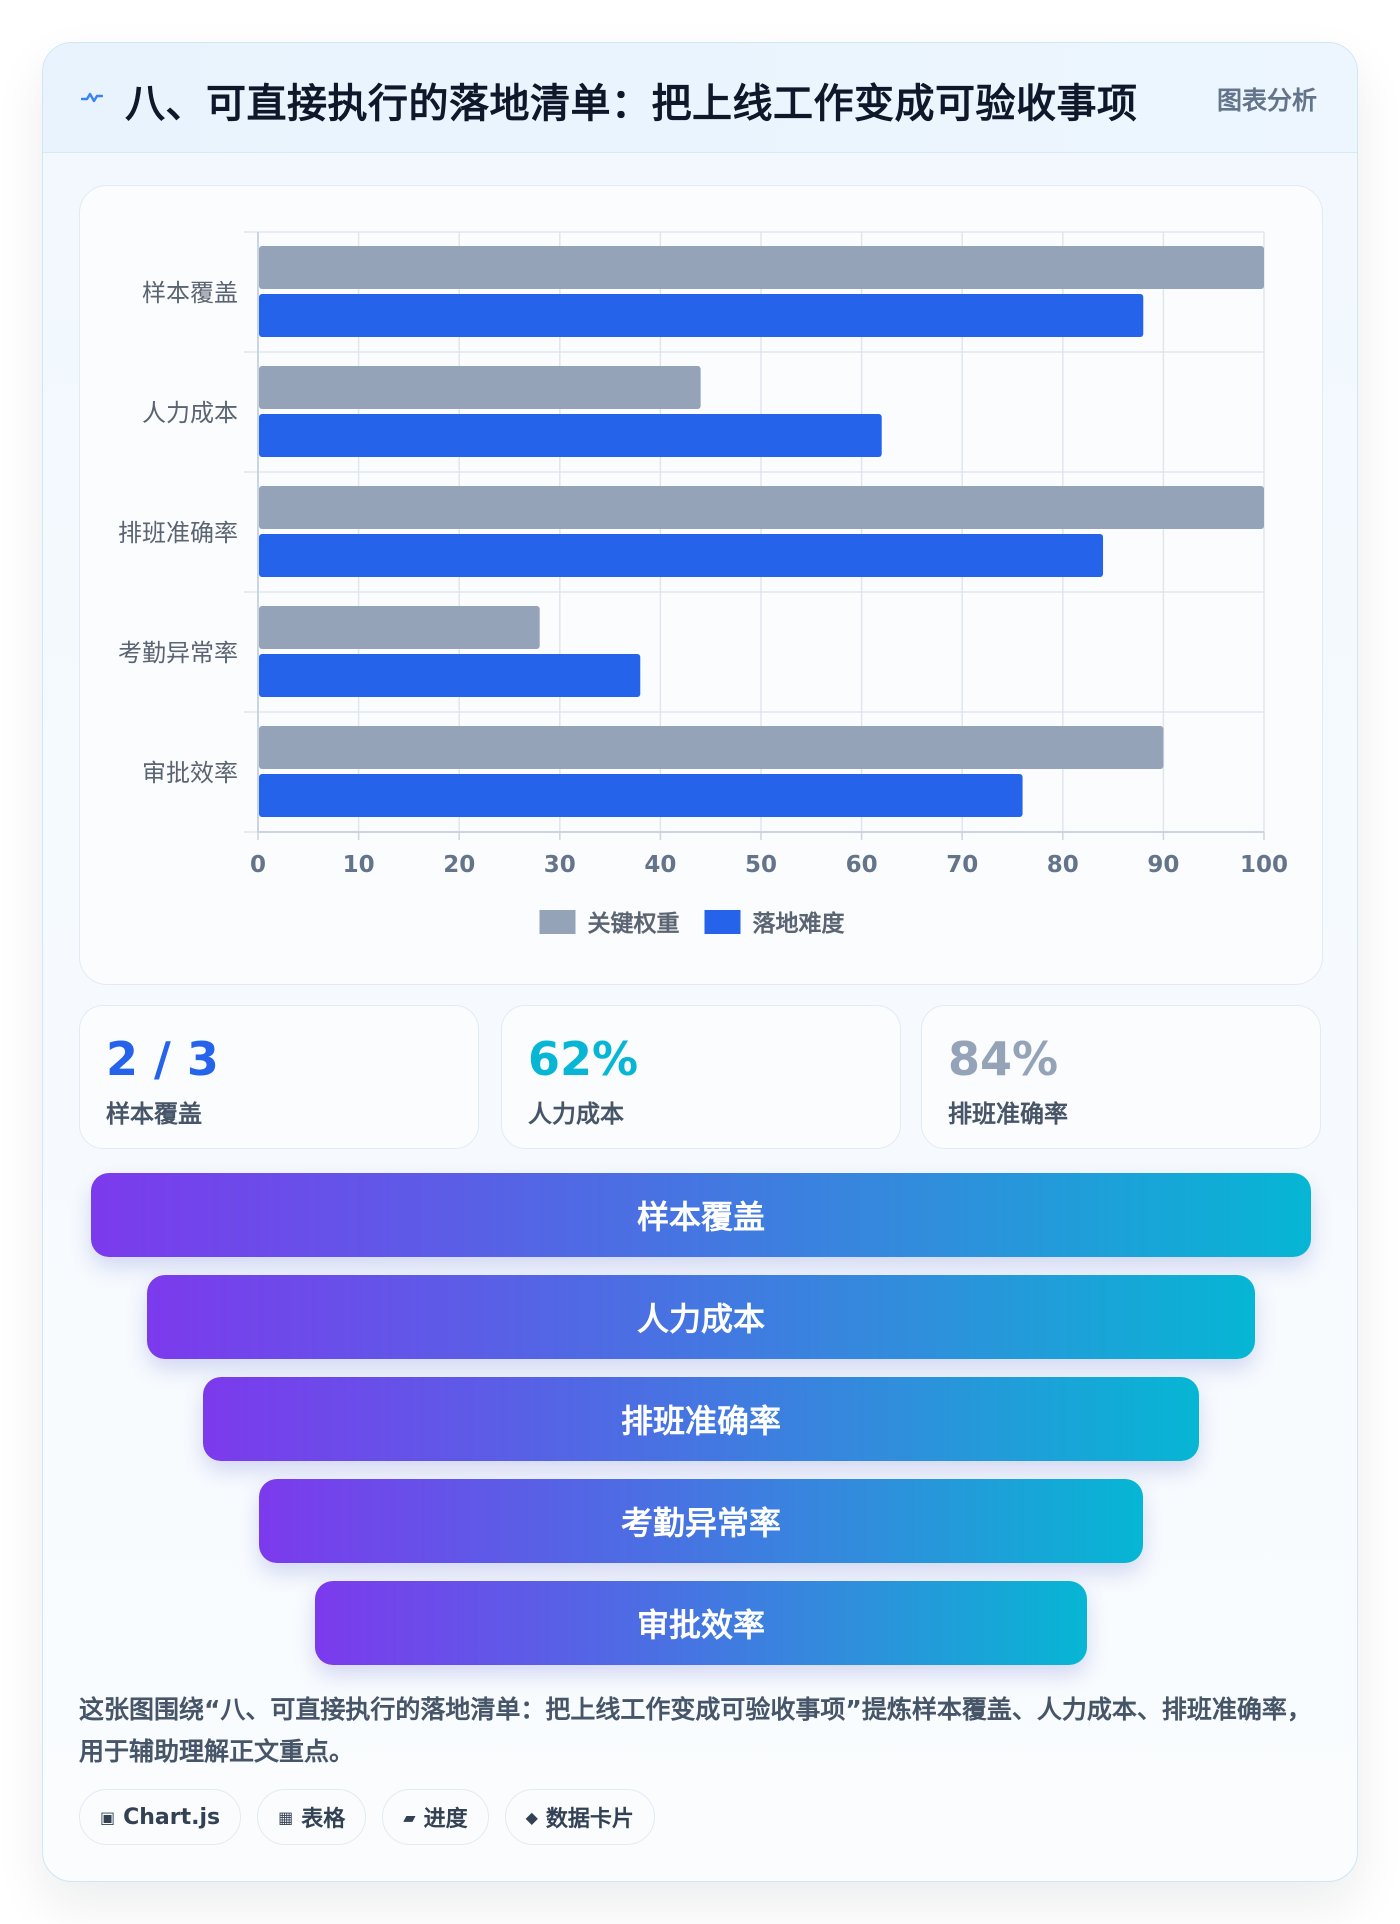  What do you see at coordinates (589, 1819) in the screenshot?
I see `tag-label: 数据卡片` at bounding box center [589, 1819].